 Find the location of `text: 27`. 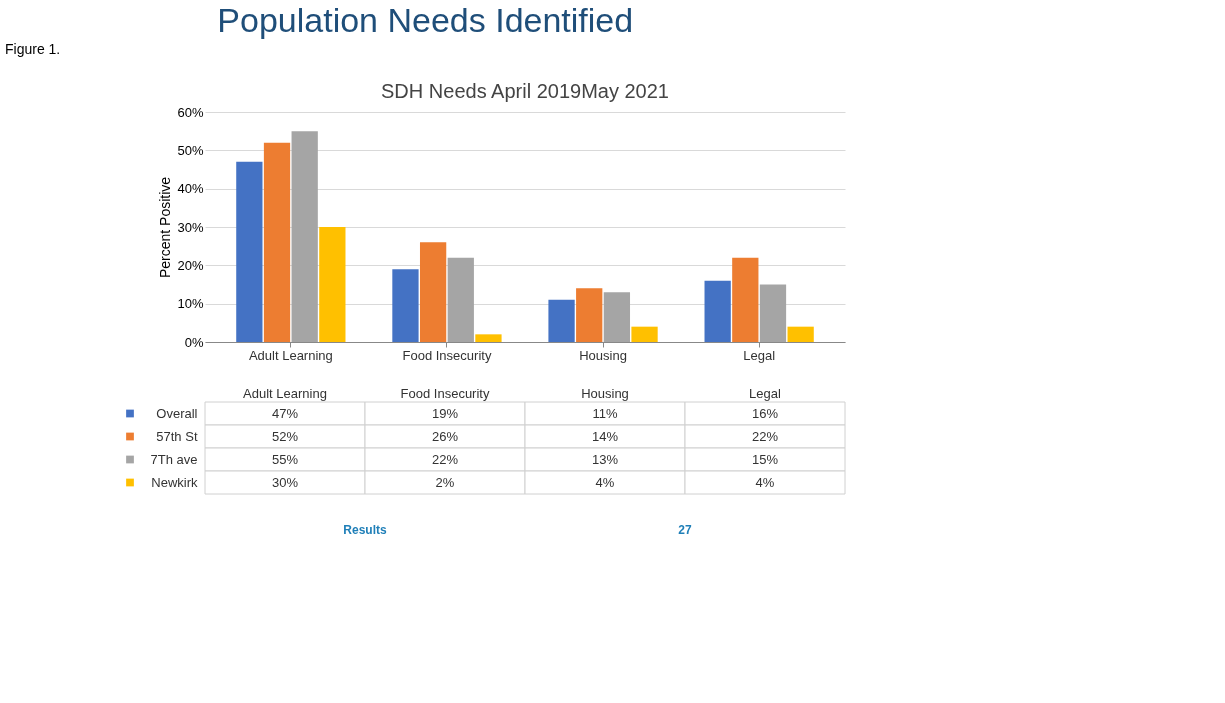

text: 27 is located at coordinates (685, 530).